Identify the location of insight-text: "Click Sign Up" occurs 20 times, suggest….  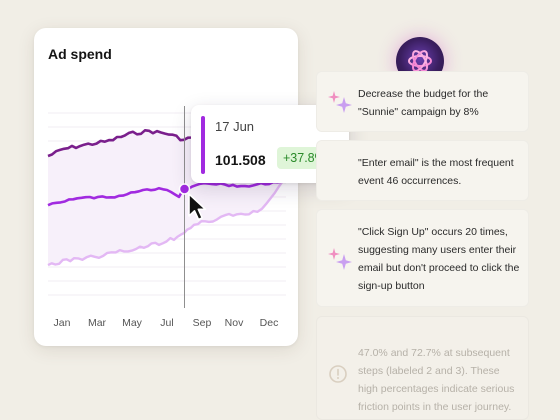
(439, 259).